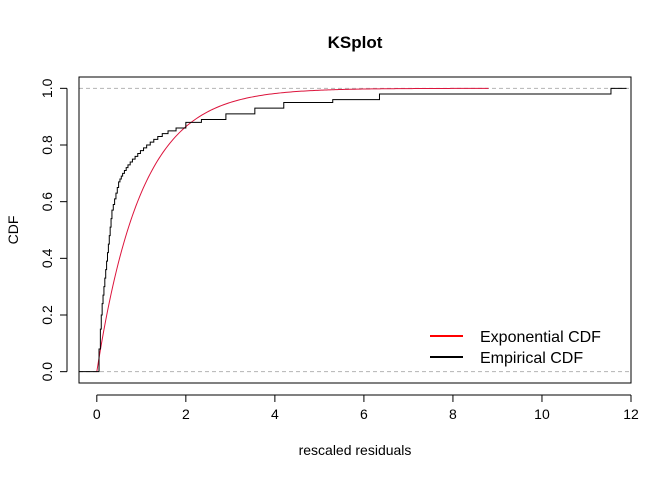 The height and width of the screenshot is (480, 672). I want to click on x-axis-label: rescaled residuals, so click(355, 450).